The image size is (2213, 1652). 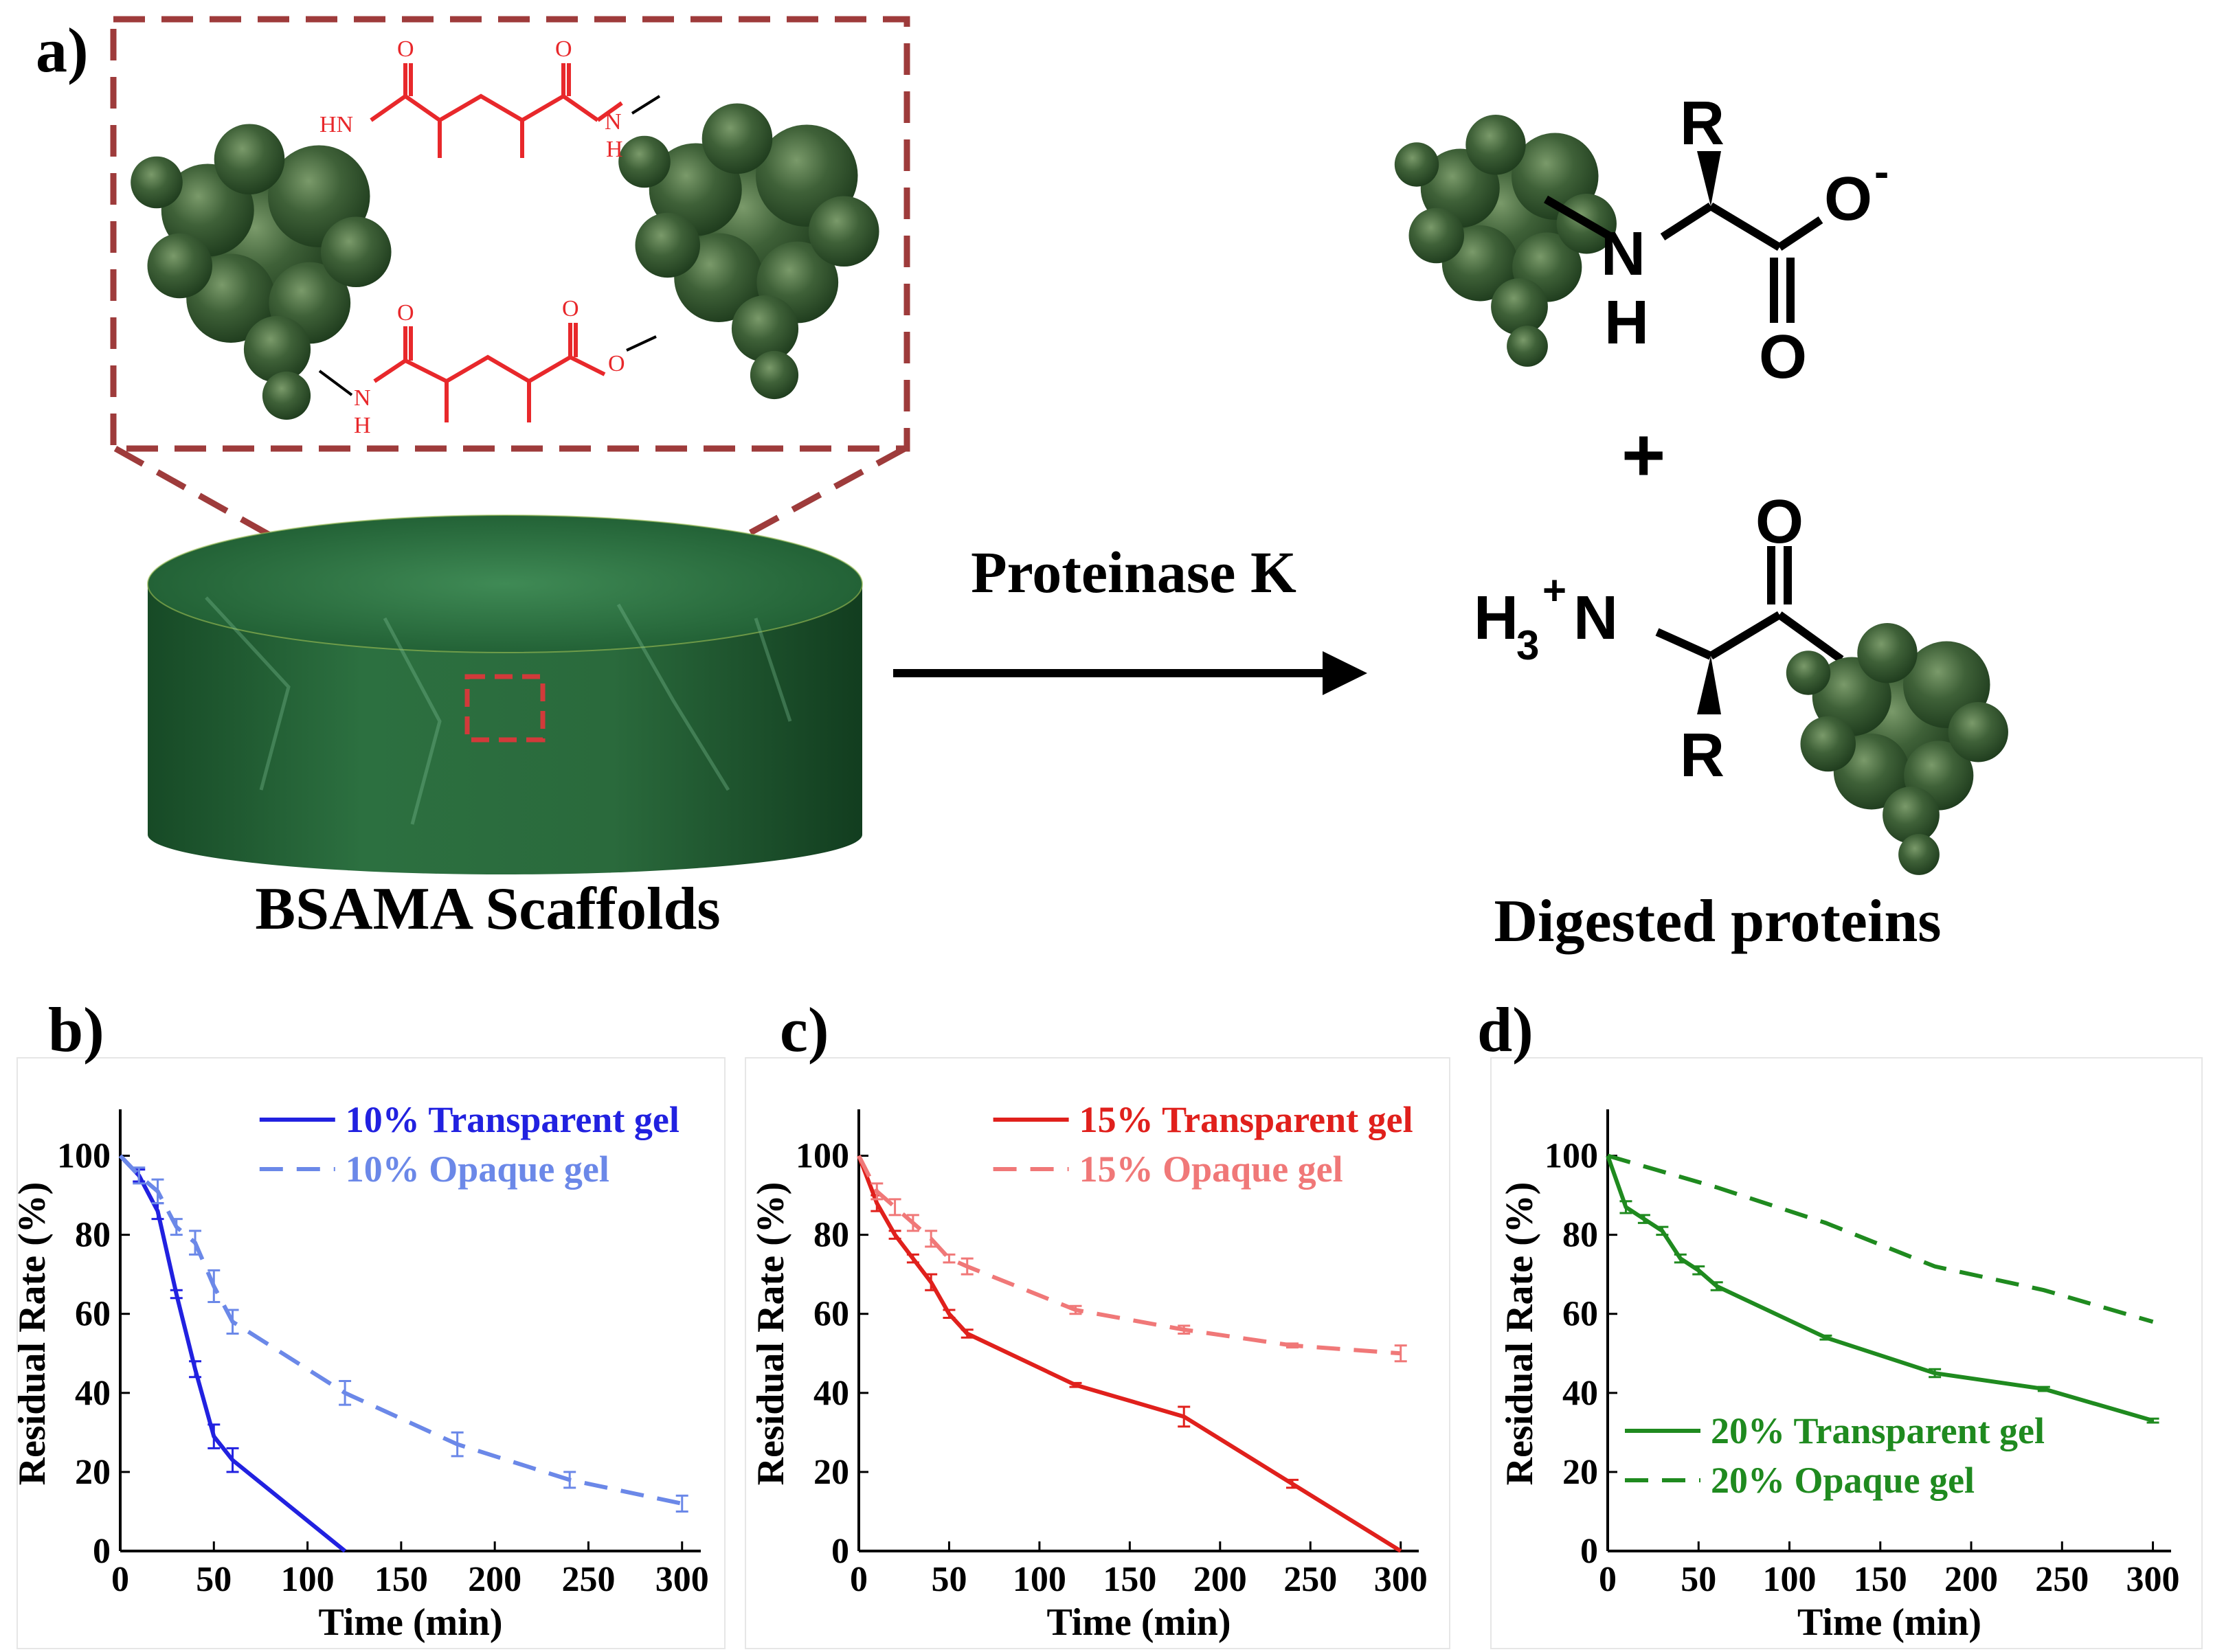 I want to click on charge-minus: -, so click(x=1881, y=171).